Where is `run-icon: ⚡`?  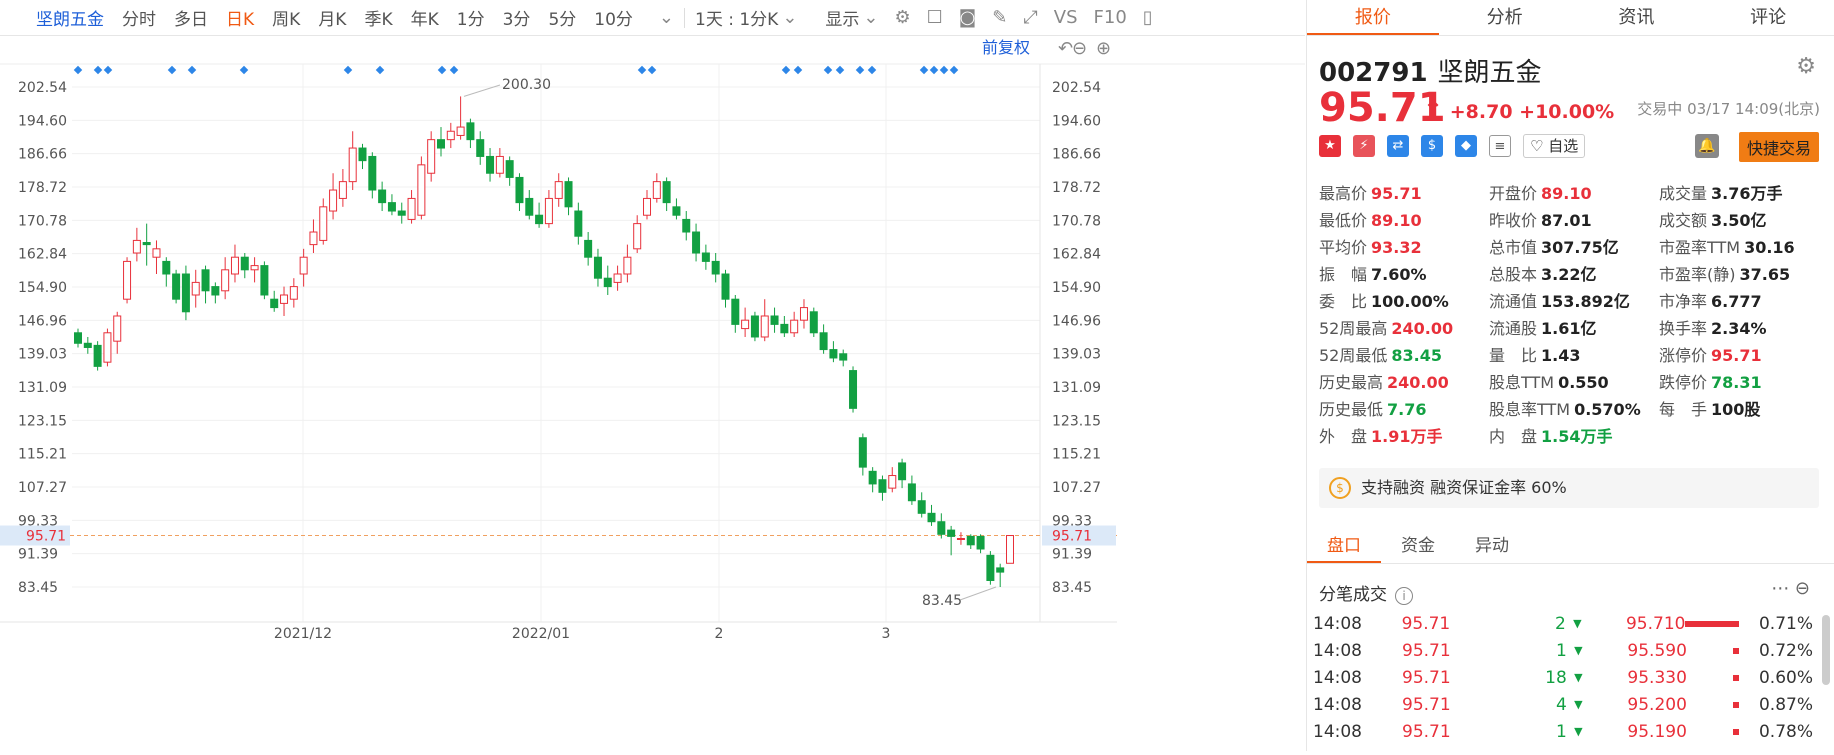
run-icon: ⚡ is located at coordinates (1364, 146).